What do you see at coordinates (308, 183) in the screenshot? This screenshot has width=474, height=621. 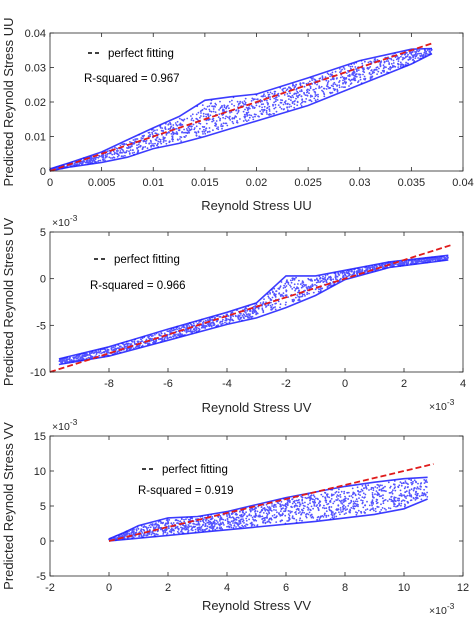 I see `x-tick-label: 0.025` at bounding box center [308, 183].